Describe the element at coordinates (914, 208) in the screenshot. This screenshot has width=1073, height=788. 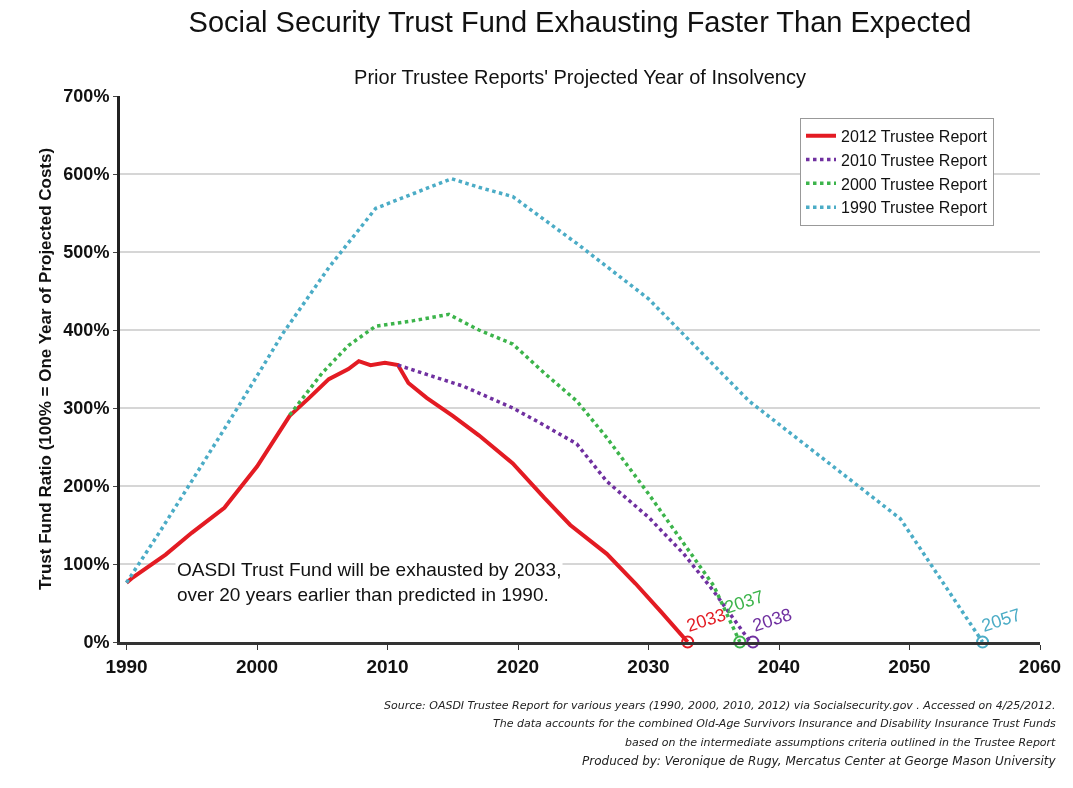
I see `legend-label: 1990 Trustee Report` at that location.